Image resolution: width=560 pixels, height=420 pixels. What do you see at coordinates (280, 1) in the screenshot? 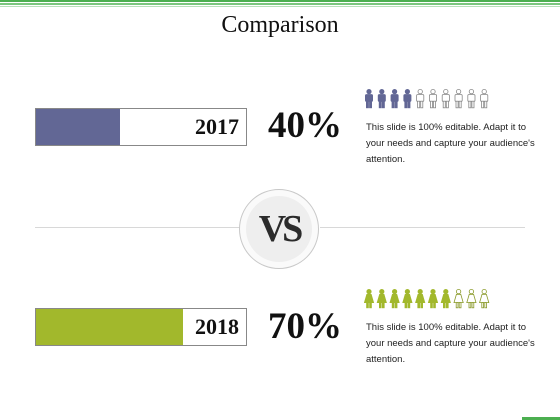
I see `top-accent-stripe` at bounding box center [280, 1].